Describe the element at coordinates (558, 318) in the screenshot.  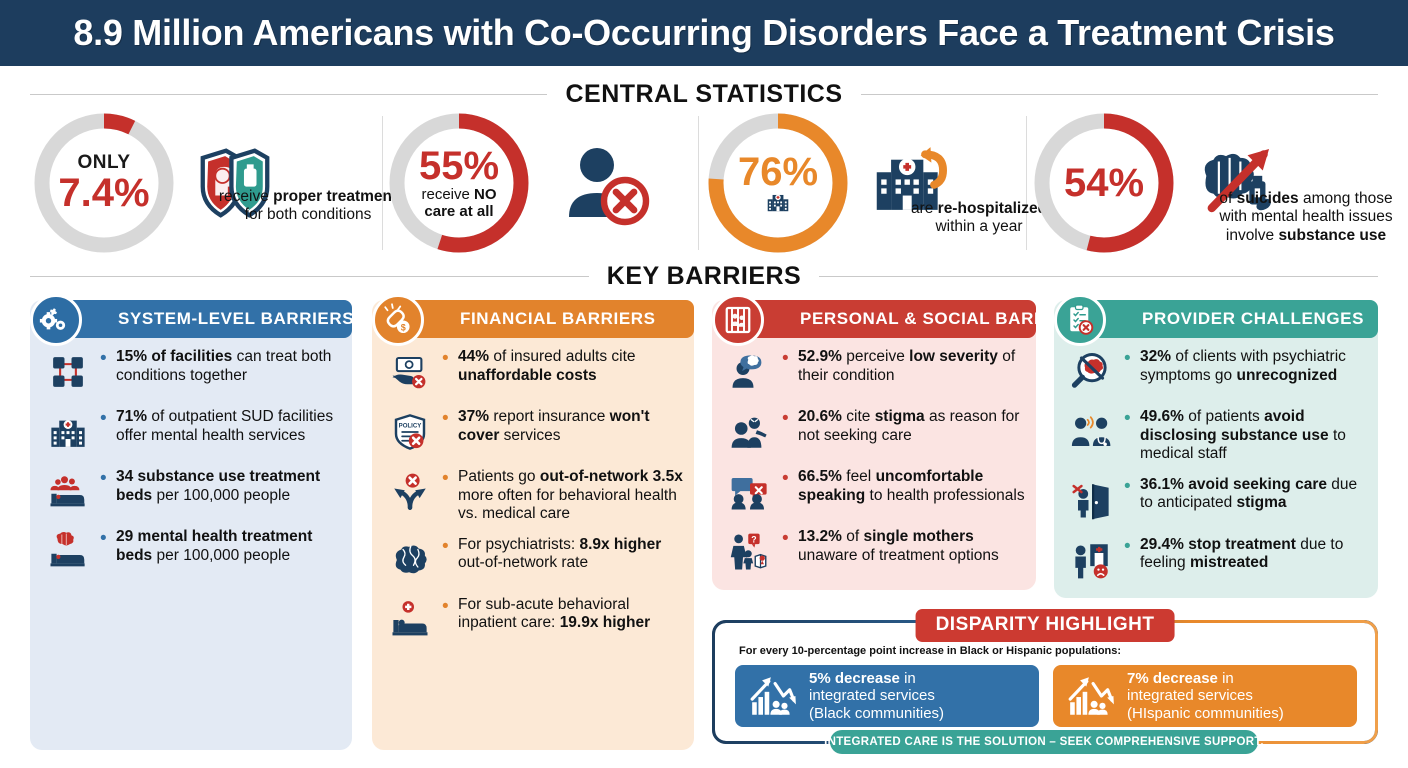
I see `card-title-financial: FINANCIAL BARRIERS` at that location.